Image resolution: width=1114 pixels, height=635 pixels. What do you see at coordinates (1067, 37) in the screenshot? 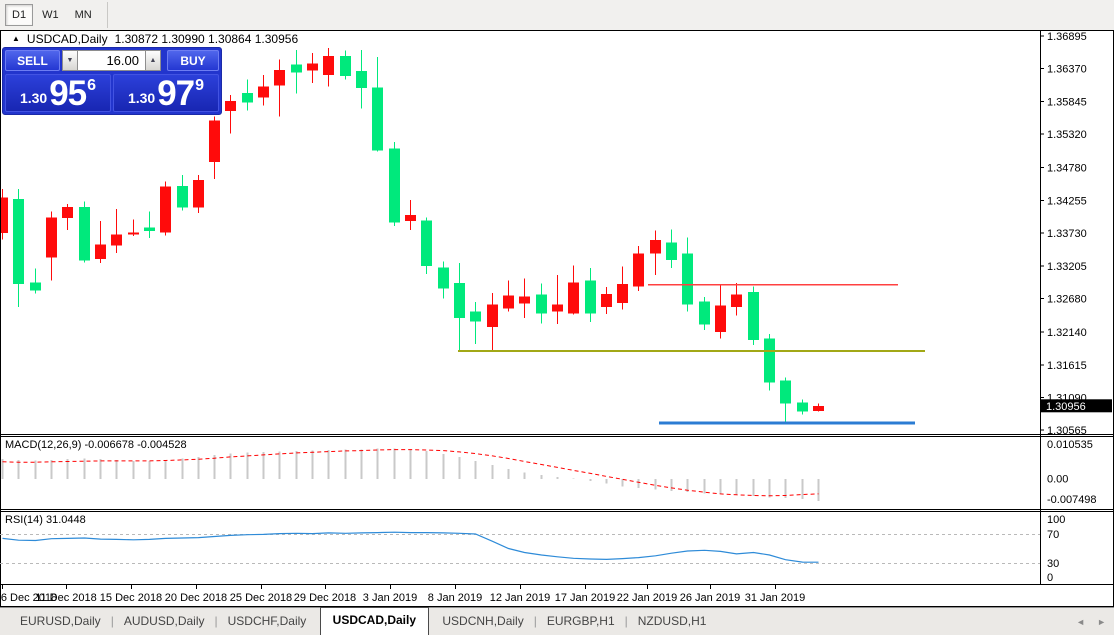
I see `svg-text: 1.36895` at bounding box center [1067, 37].